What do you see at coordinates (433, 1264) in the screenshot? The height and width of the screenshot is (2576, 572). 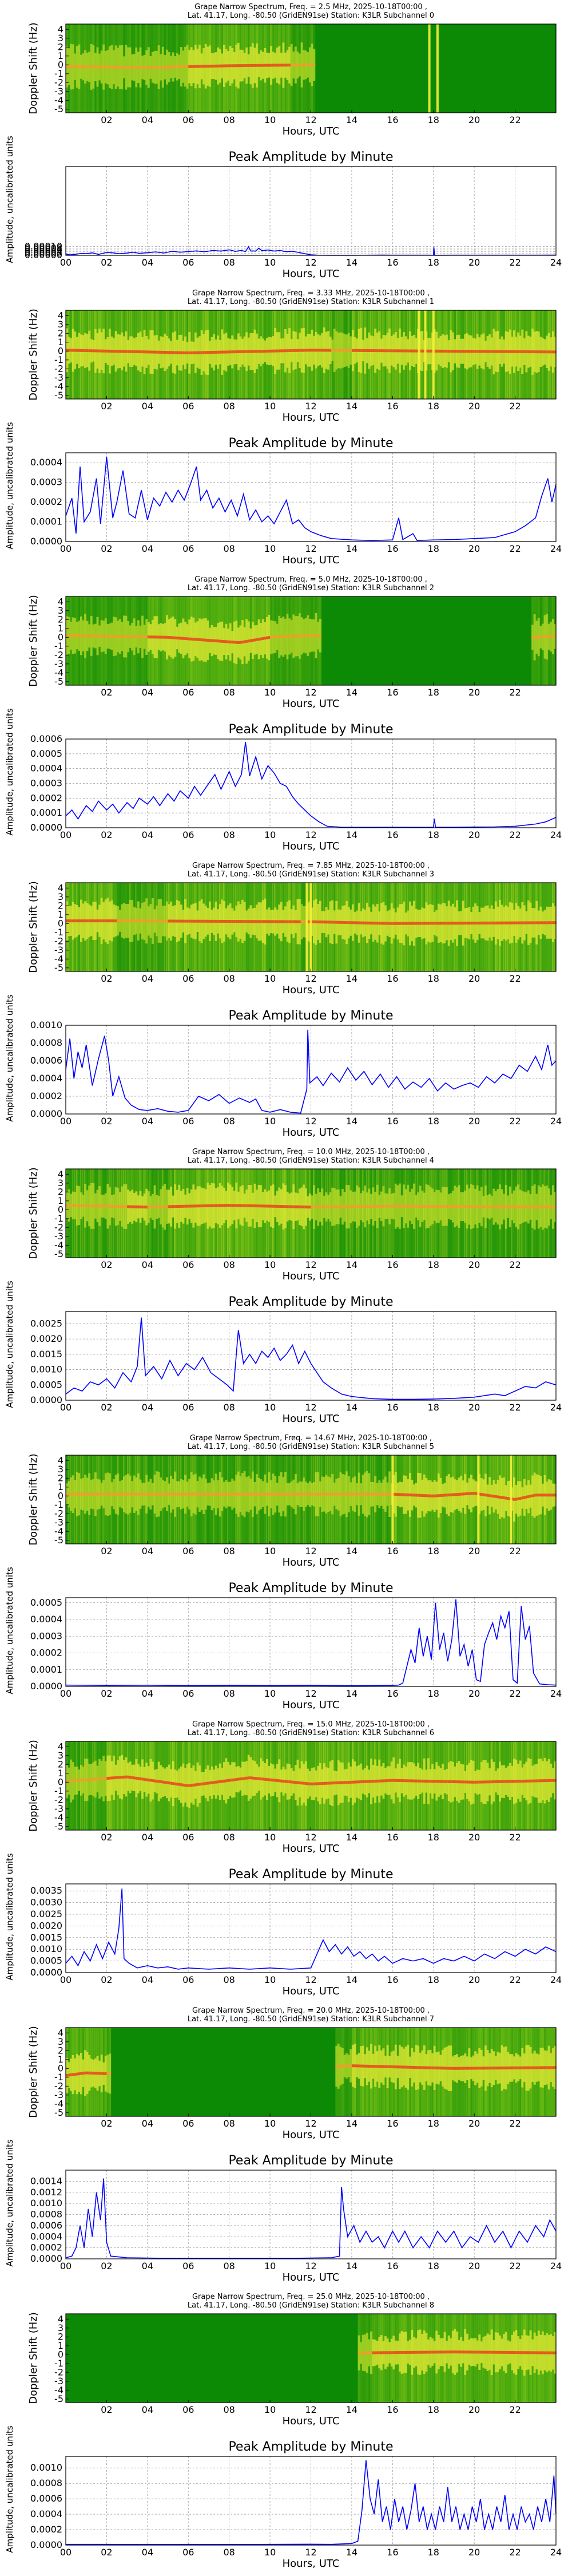 I see `x-tick-label: 18` at bounding box center [433, 1264].